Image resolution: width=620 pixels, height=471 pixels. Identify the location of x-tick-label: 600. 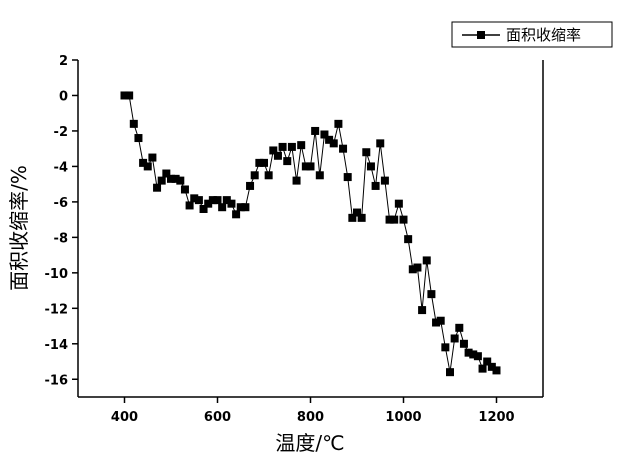
(217, 417).